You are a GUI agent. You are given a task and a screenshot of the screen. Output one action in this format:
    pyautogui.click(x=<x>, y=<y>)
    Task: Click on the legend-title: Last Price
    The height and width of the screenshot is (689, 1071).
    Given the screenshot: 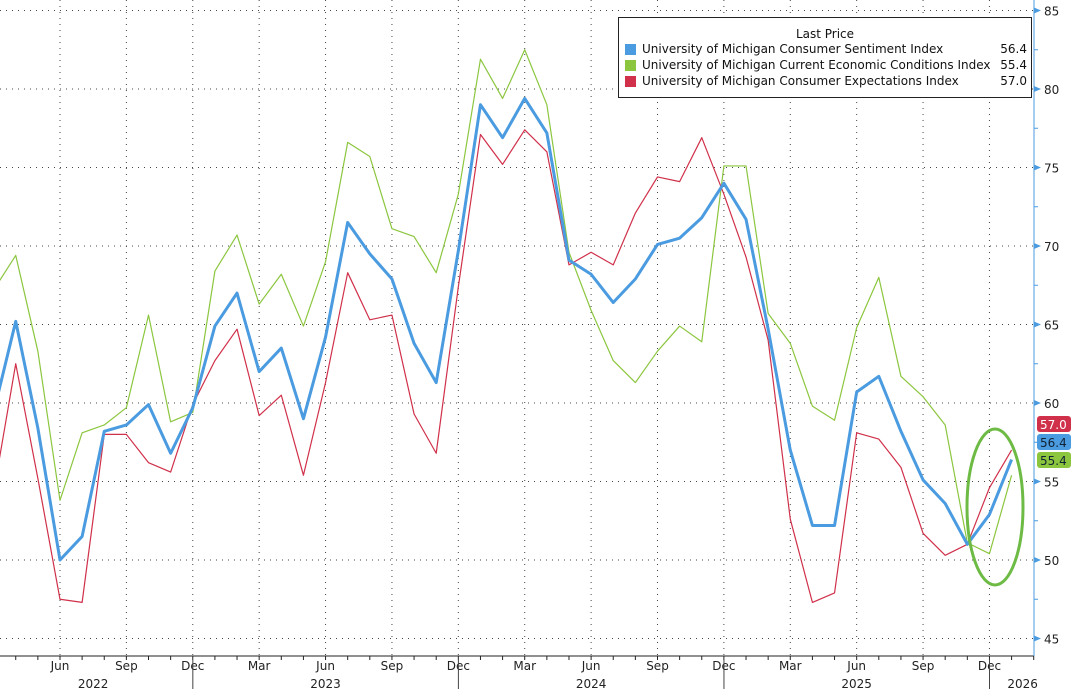 What is the action you would take?
    pyautogui.click(x=825, y=34)
    